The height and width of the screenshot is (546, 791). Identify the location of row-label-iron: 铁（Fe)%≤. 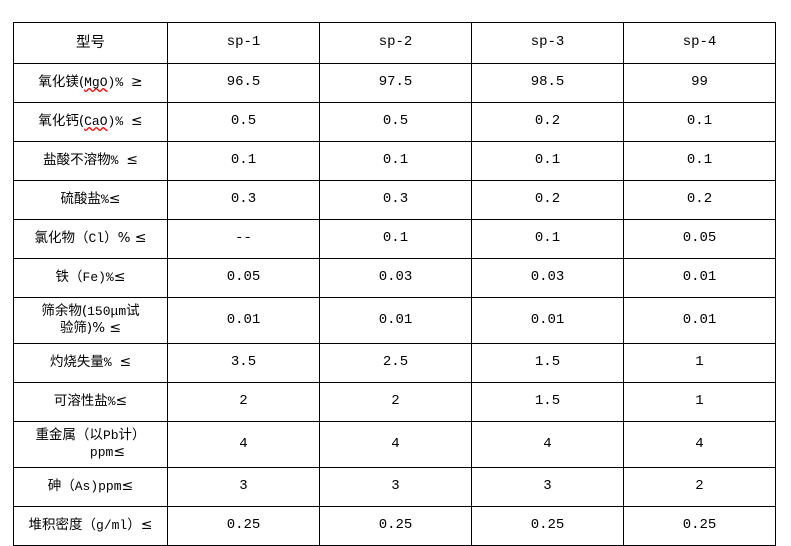
(90, 278).